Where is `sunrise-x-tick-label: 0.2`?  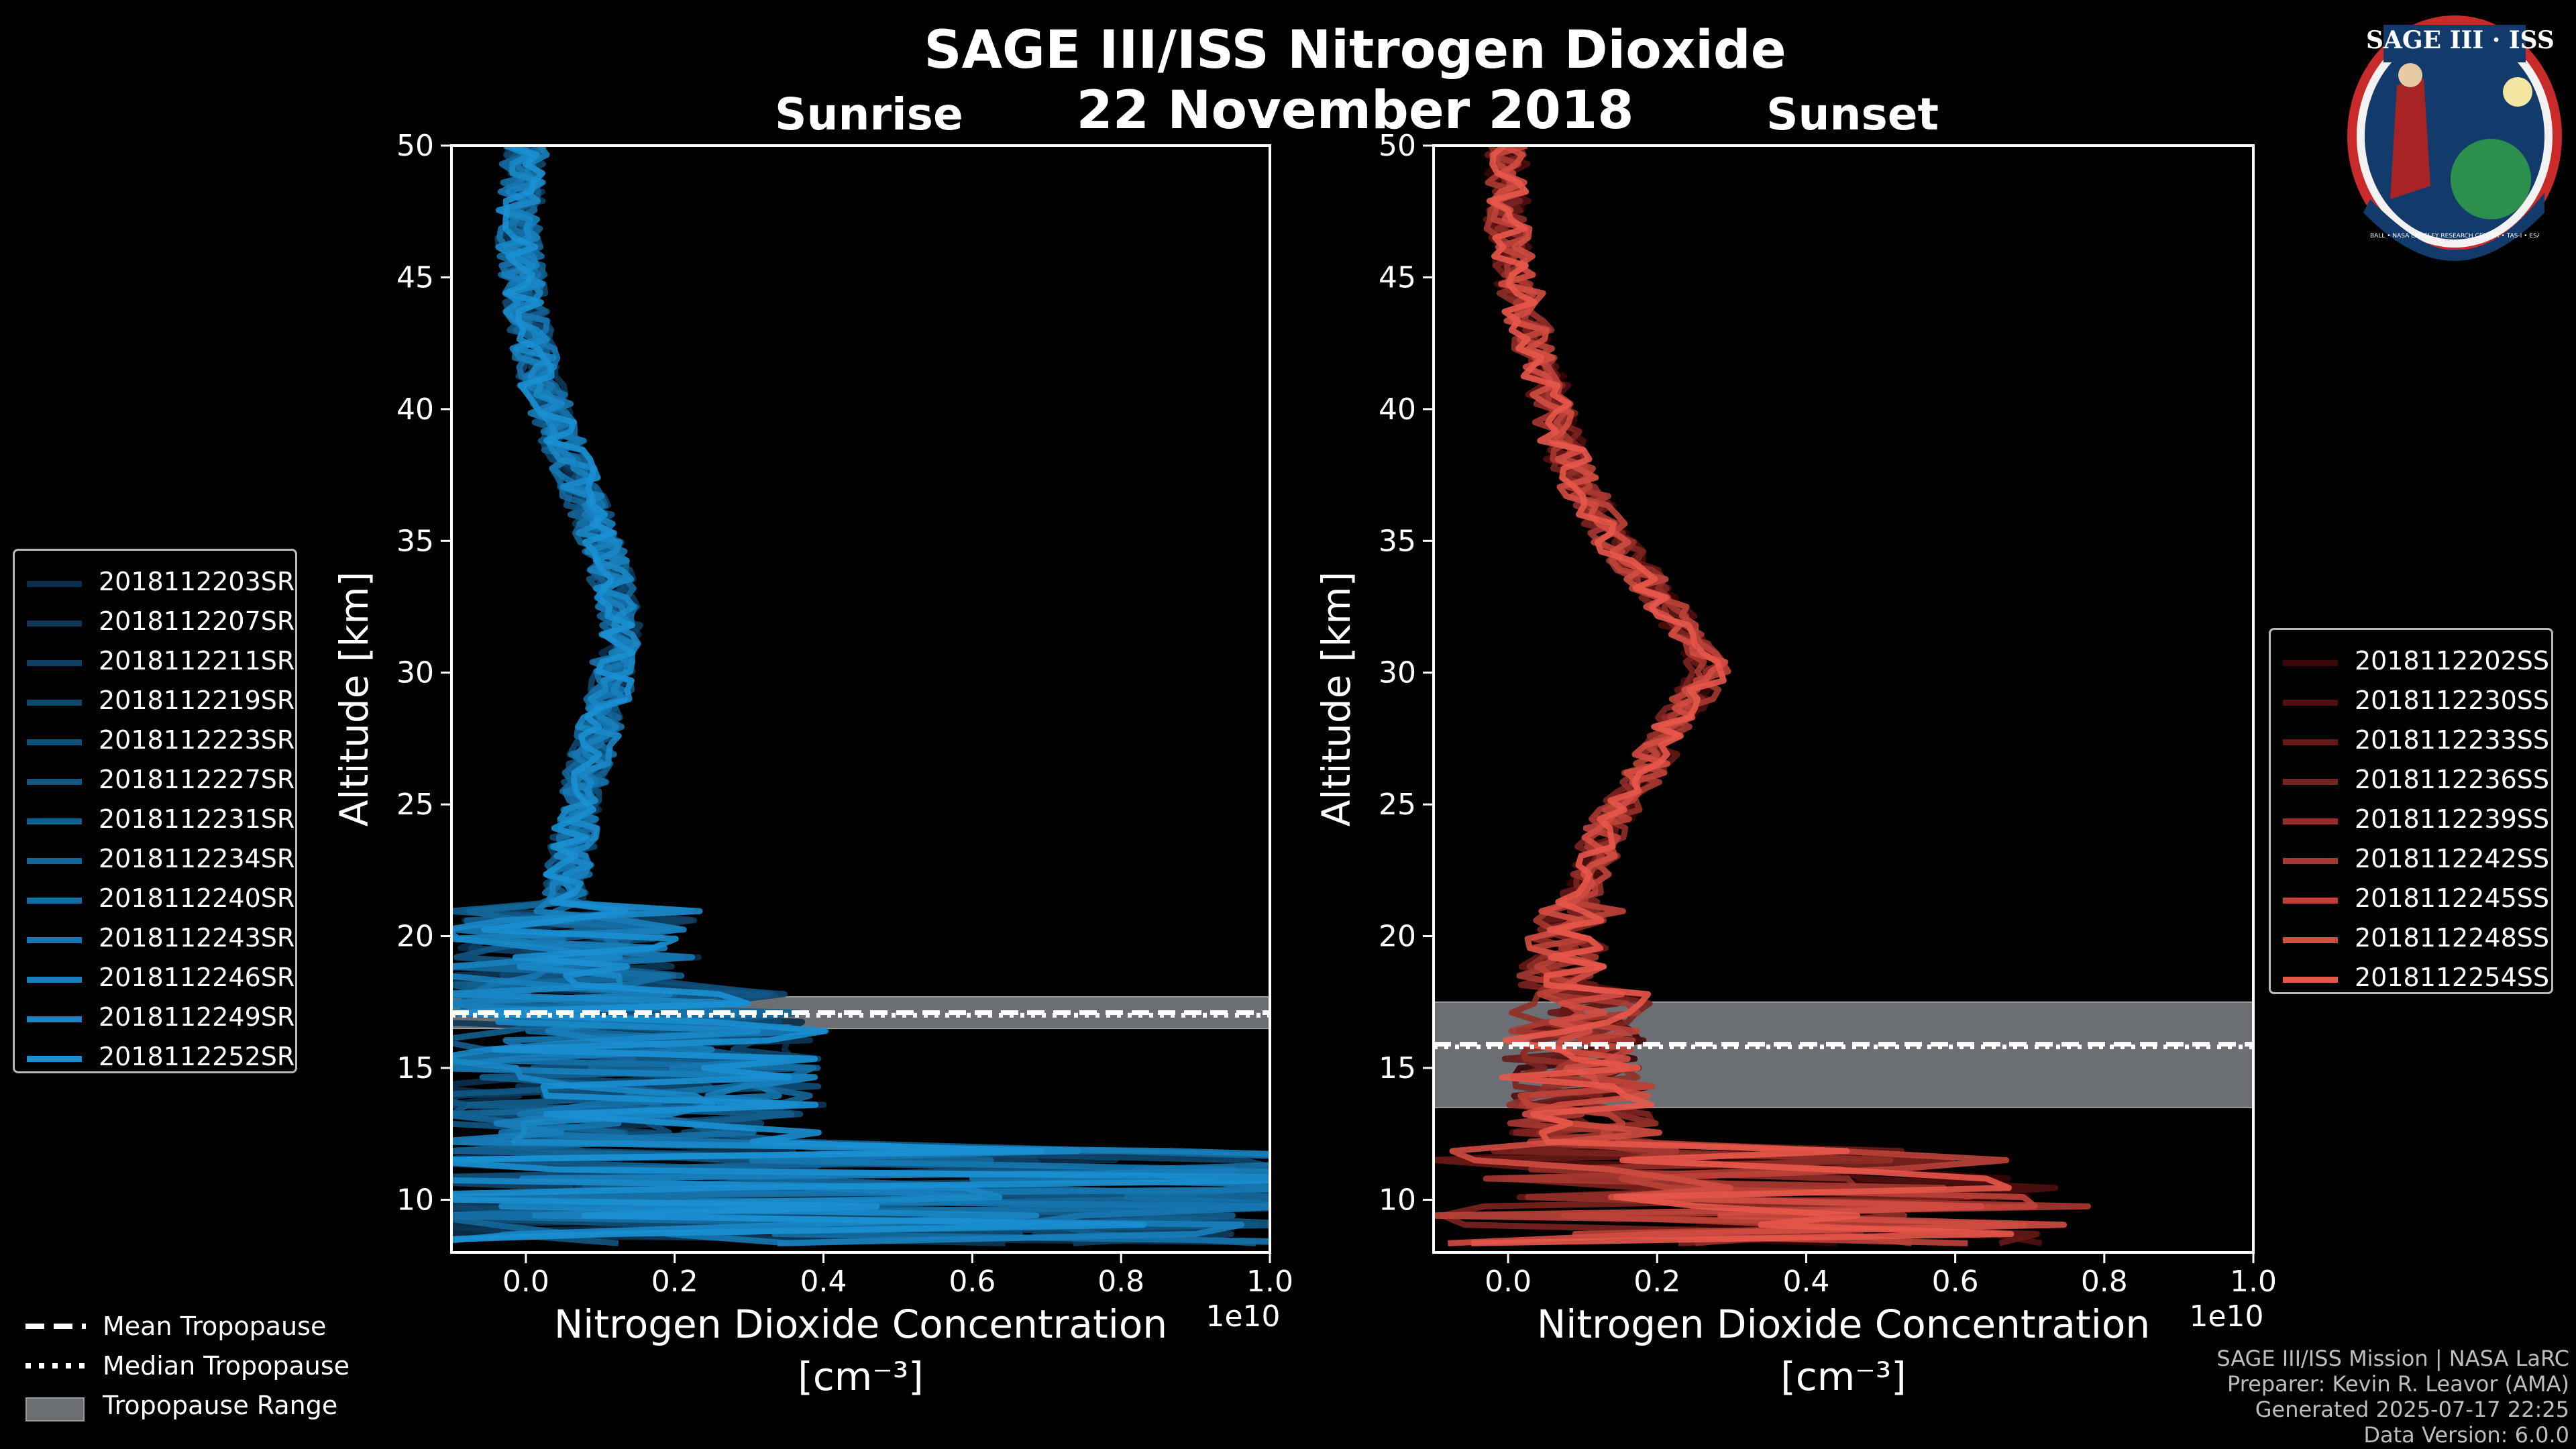
sunrise-x-tick-label: 0.2 is located at coordinates (674, 1282).